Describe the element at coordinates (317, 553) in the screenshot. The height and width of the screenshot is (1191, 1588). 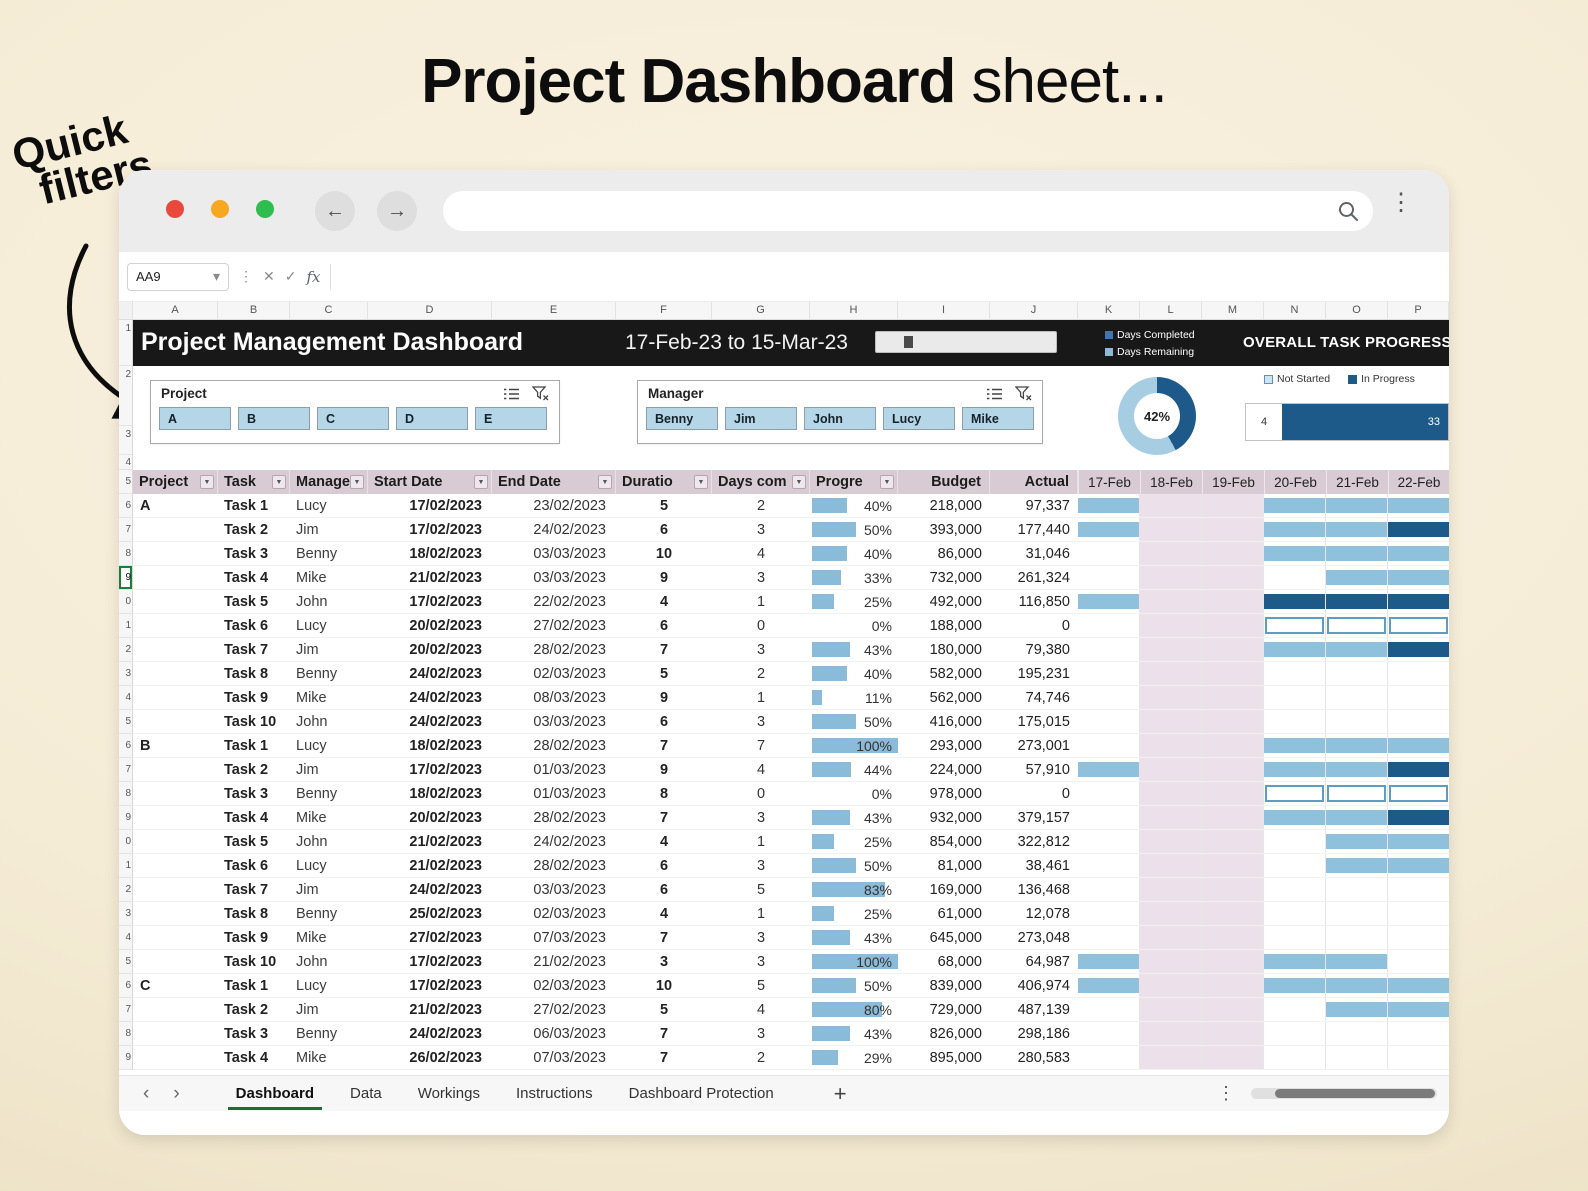
I see `cell-manager: Benny` at that location.